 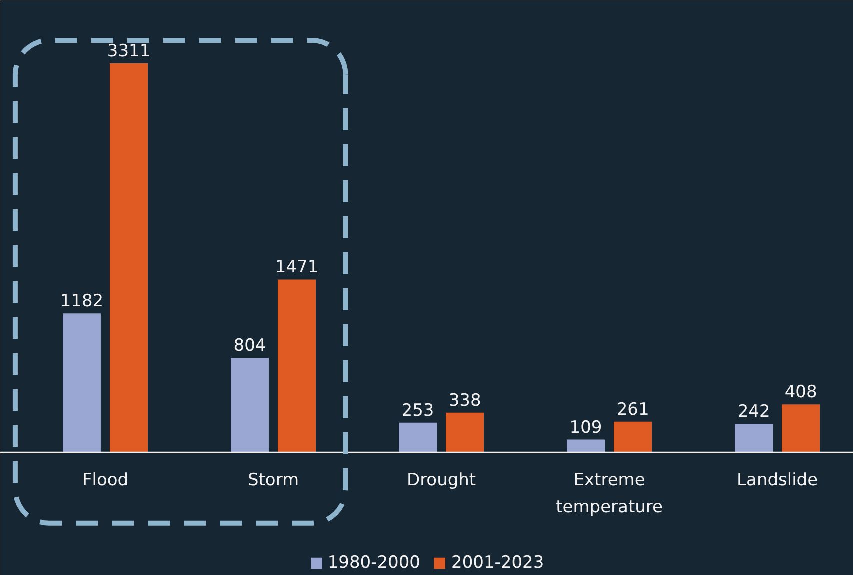 I want to click on x-tick-label: Extreme temperature, so click(x=609, y=494).